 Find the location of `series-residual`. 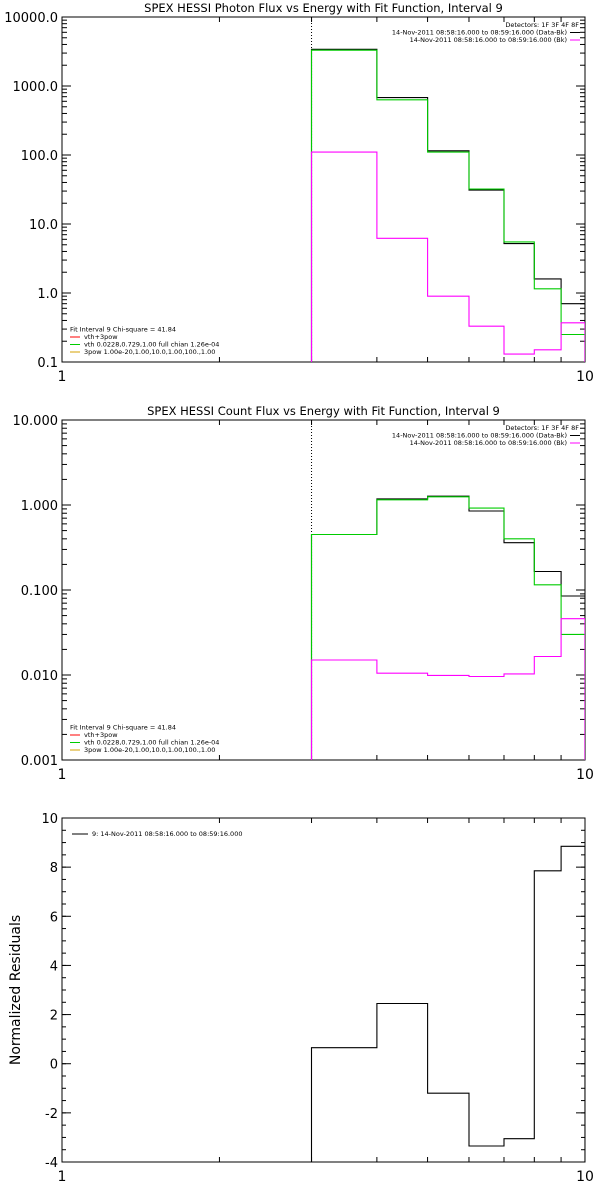

series-residual is located at coordinates (447, 1003).